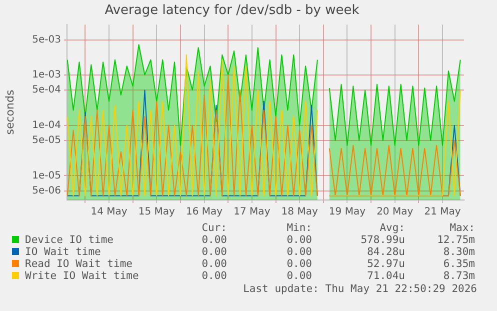 This screenshot has height=311, width=497. What do you see at coordinates (213, 228) in the screenshot?
I see `text: Cur:` at bounding box center [213, 228].